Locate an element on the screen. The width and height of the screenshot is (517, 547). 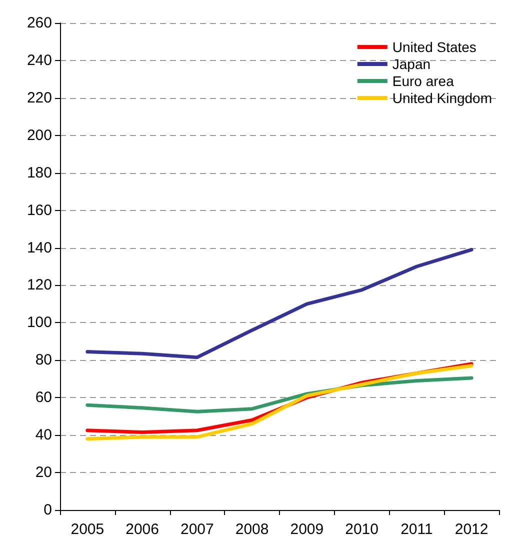
y-tick-label: 0 is located at coordinates (48, 510).